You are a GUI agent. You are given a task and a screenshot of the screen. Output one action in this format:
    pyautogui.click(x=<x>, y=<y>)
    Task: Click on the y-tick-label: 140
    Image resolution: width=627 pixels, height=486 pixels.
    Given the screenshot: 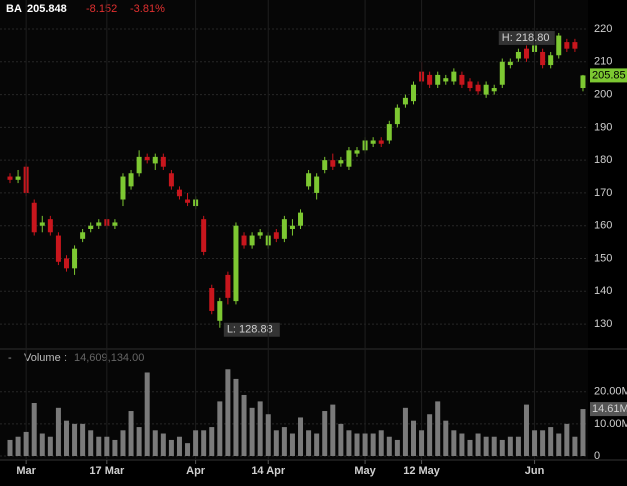 What is the action you would take?
    pyautogui.click(x=603, y=291)
    